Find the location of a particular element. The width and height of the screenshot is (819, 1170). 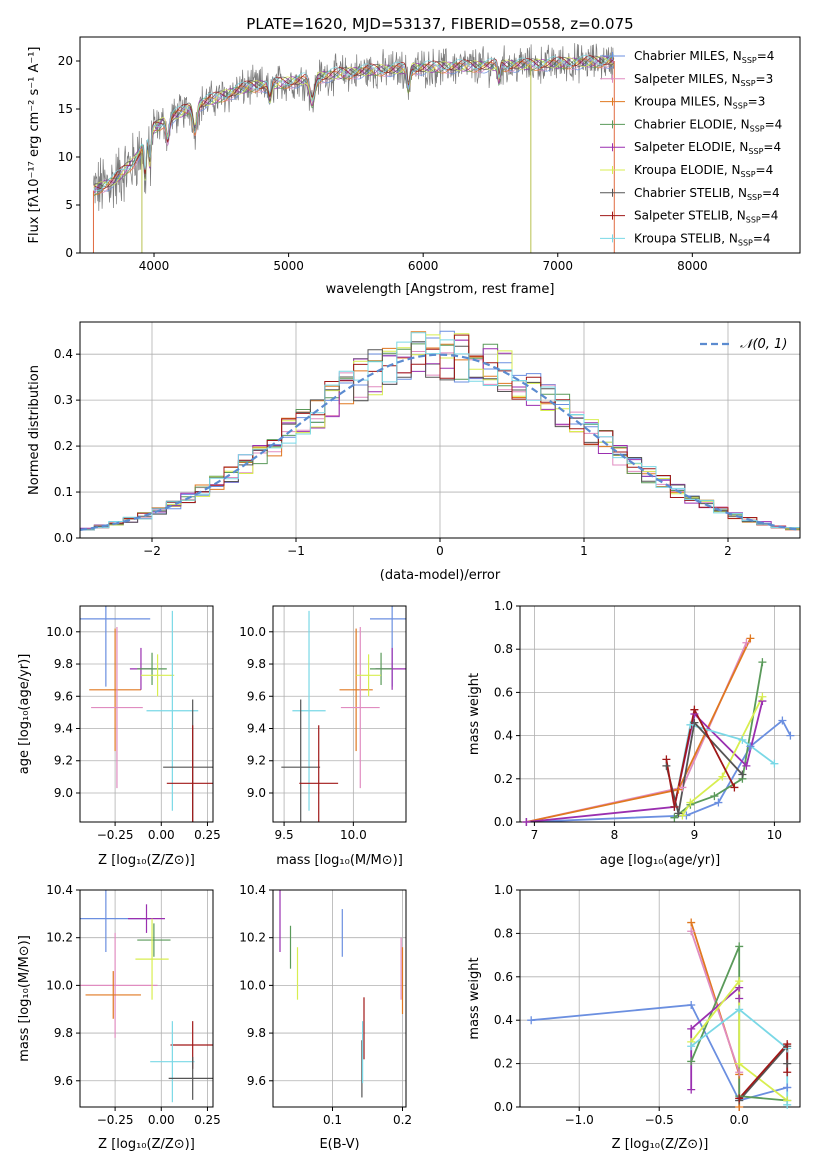

legend-entry: Chabrier ELODIE, NSSP=4 is located at coordinates (708, 125).